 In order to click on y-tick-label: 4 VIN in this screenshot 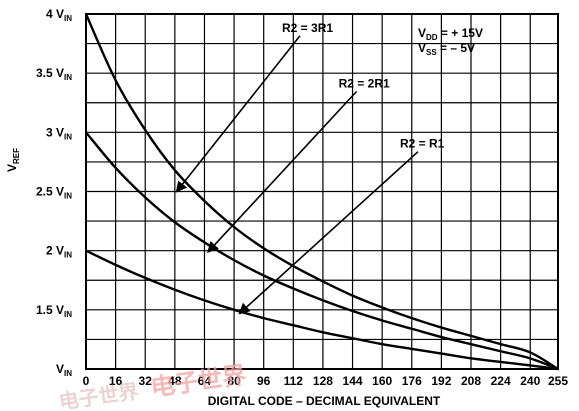, I will do `click(59, 15)`.